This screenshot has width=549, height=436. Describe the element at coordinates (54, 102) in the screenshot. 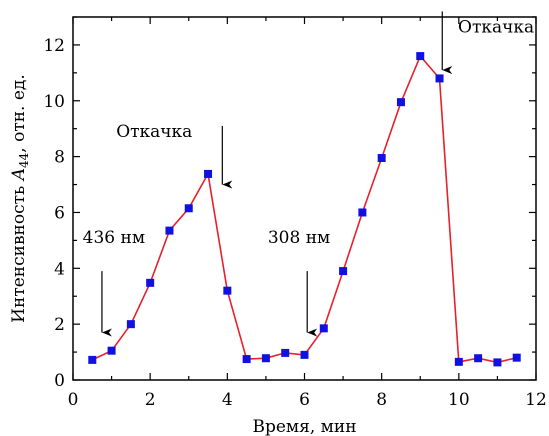

I see `y-tick-label: 10` at that location.